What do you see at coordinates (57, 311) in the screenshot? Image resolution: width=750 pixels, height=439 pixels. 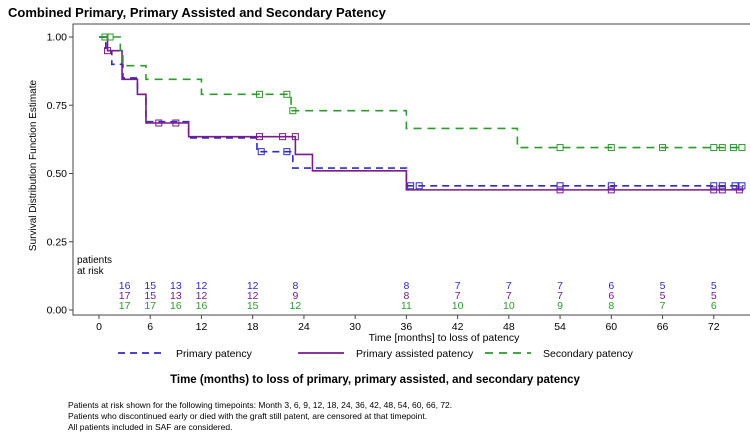 I see `y-tick-label: 0.00` at bounding box center [57, 311].